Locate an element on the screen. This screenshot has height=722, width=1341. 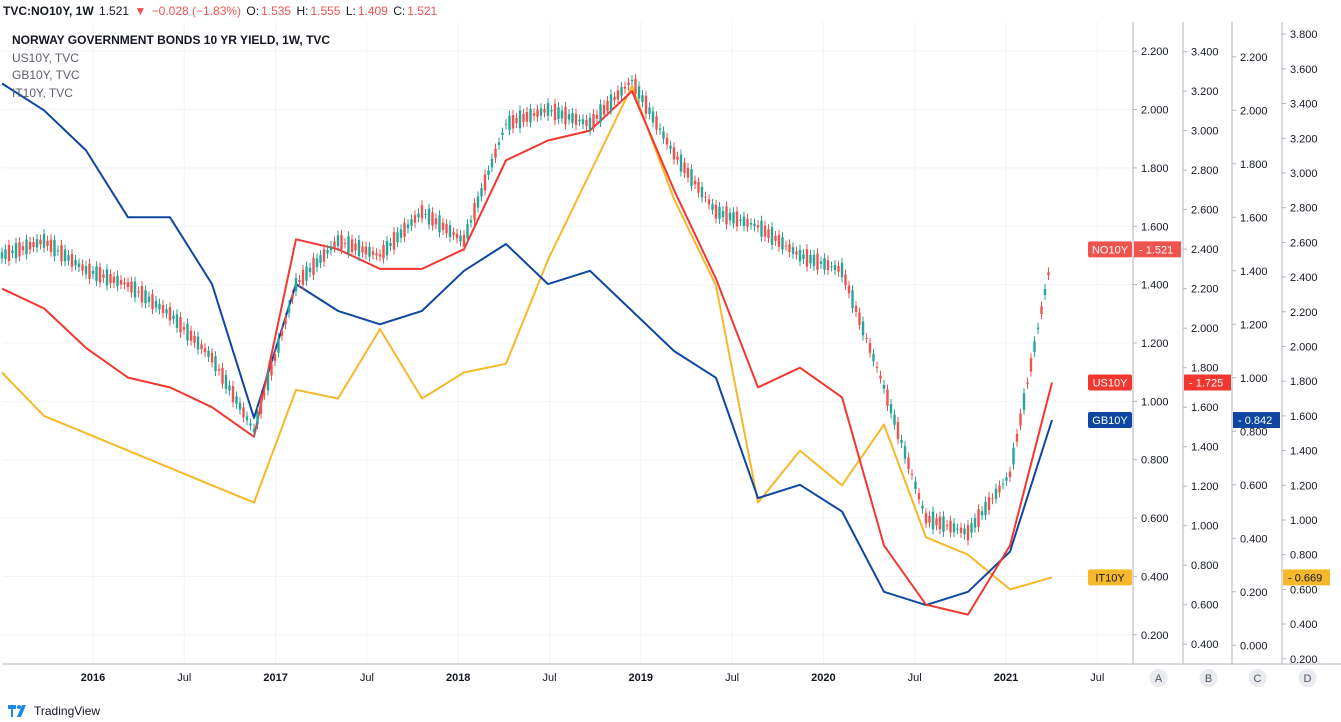
symbol-label: TVC:NO10Y, 1W is located at coordinates (48, 11).